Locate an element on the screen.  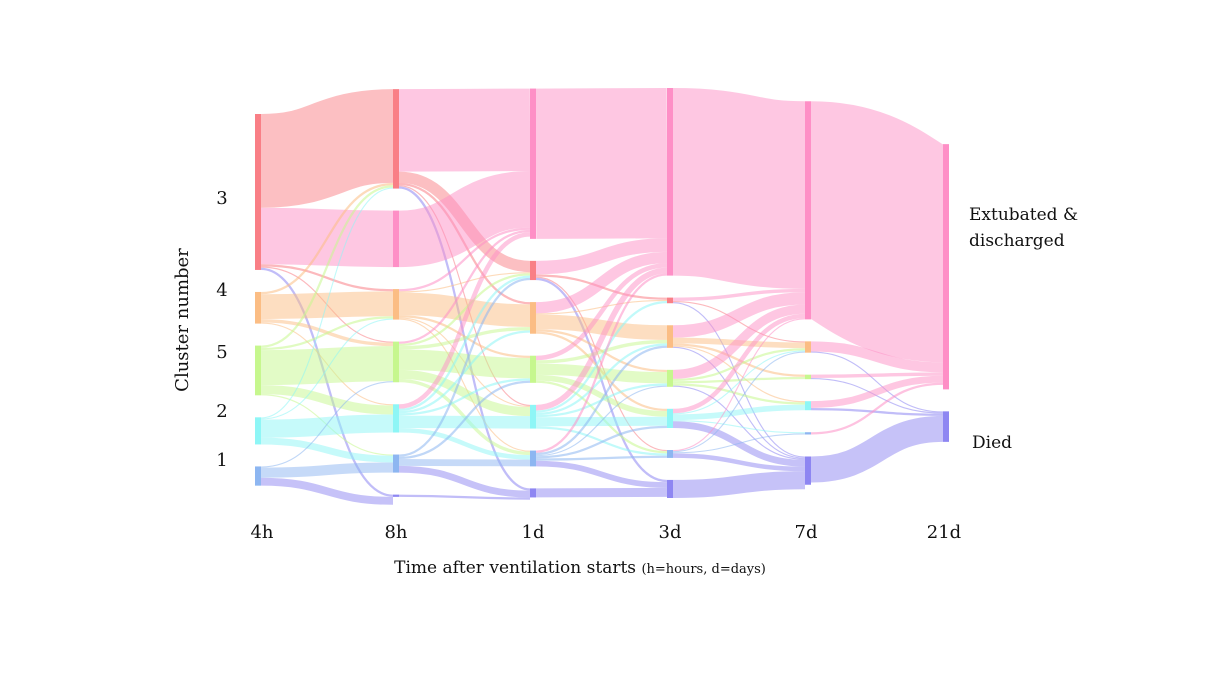
node-4h-c2 is located at coordinates (258, 431).